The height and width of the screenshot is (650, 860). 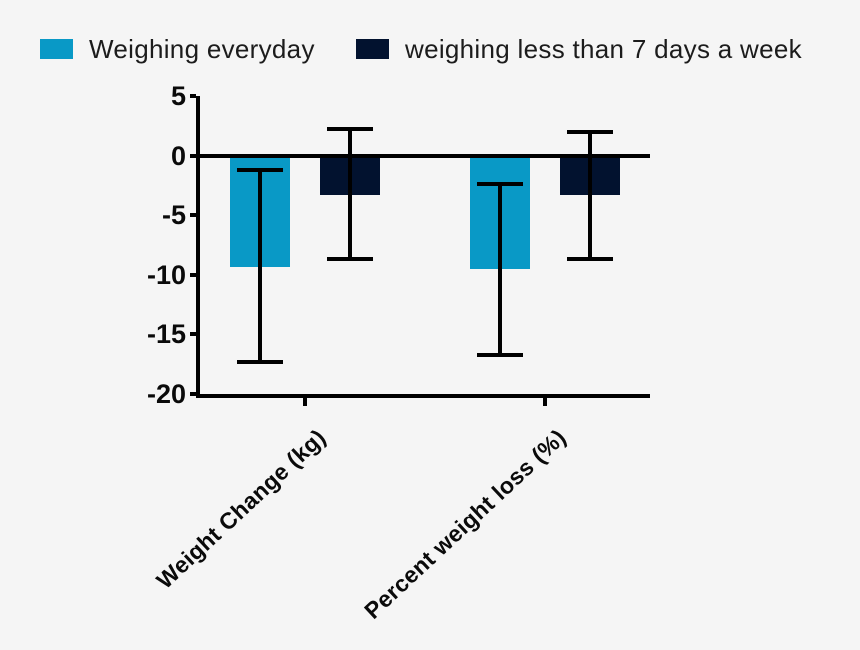 What do you see at coordinates (173, 215) in the screenshot?
I see `y-tick-label: -5` at bounding box center [173, 215].